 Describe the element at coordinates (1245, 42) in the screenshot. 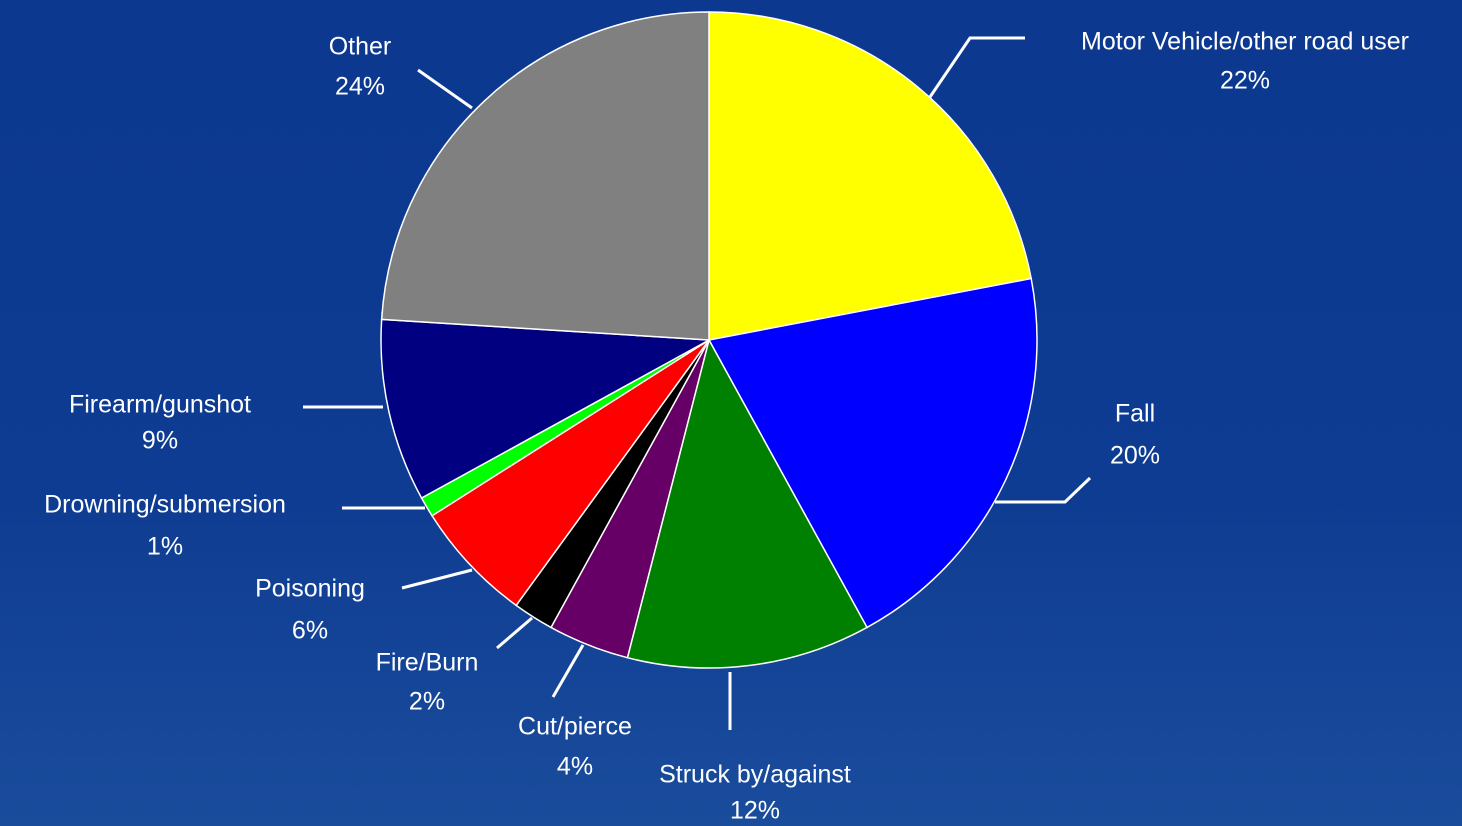

I see `category-label: Motor Vehicle/other road user` at that location.